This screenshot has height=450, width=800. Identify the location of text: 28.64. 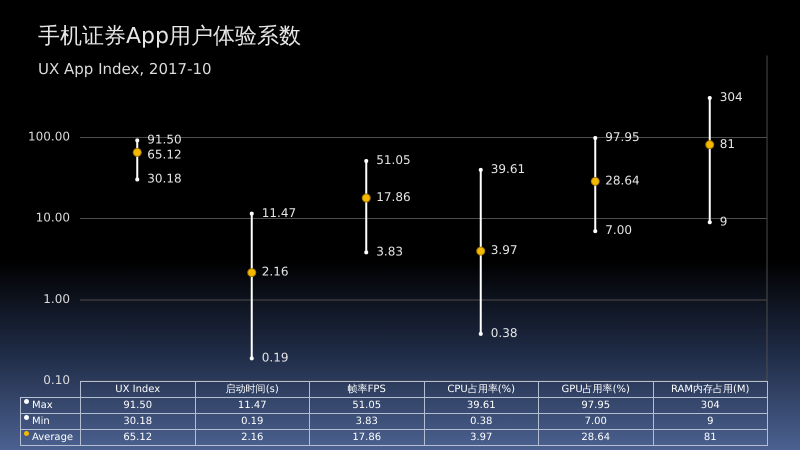
(622, 180).